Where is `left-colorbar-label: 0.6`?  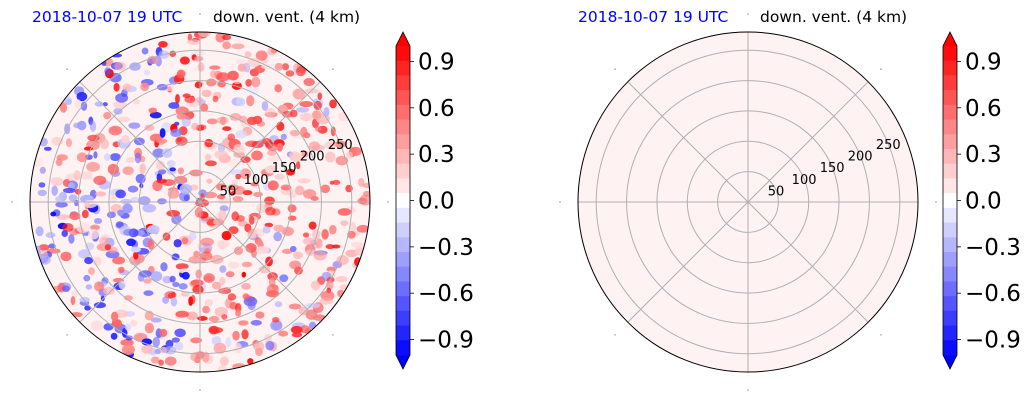
left-colorbar-label: 0.6 is located at coordinates (436, 109).